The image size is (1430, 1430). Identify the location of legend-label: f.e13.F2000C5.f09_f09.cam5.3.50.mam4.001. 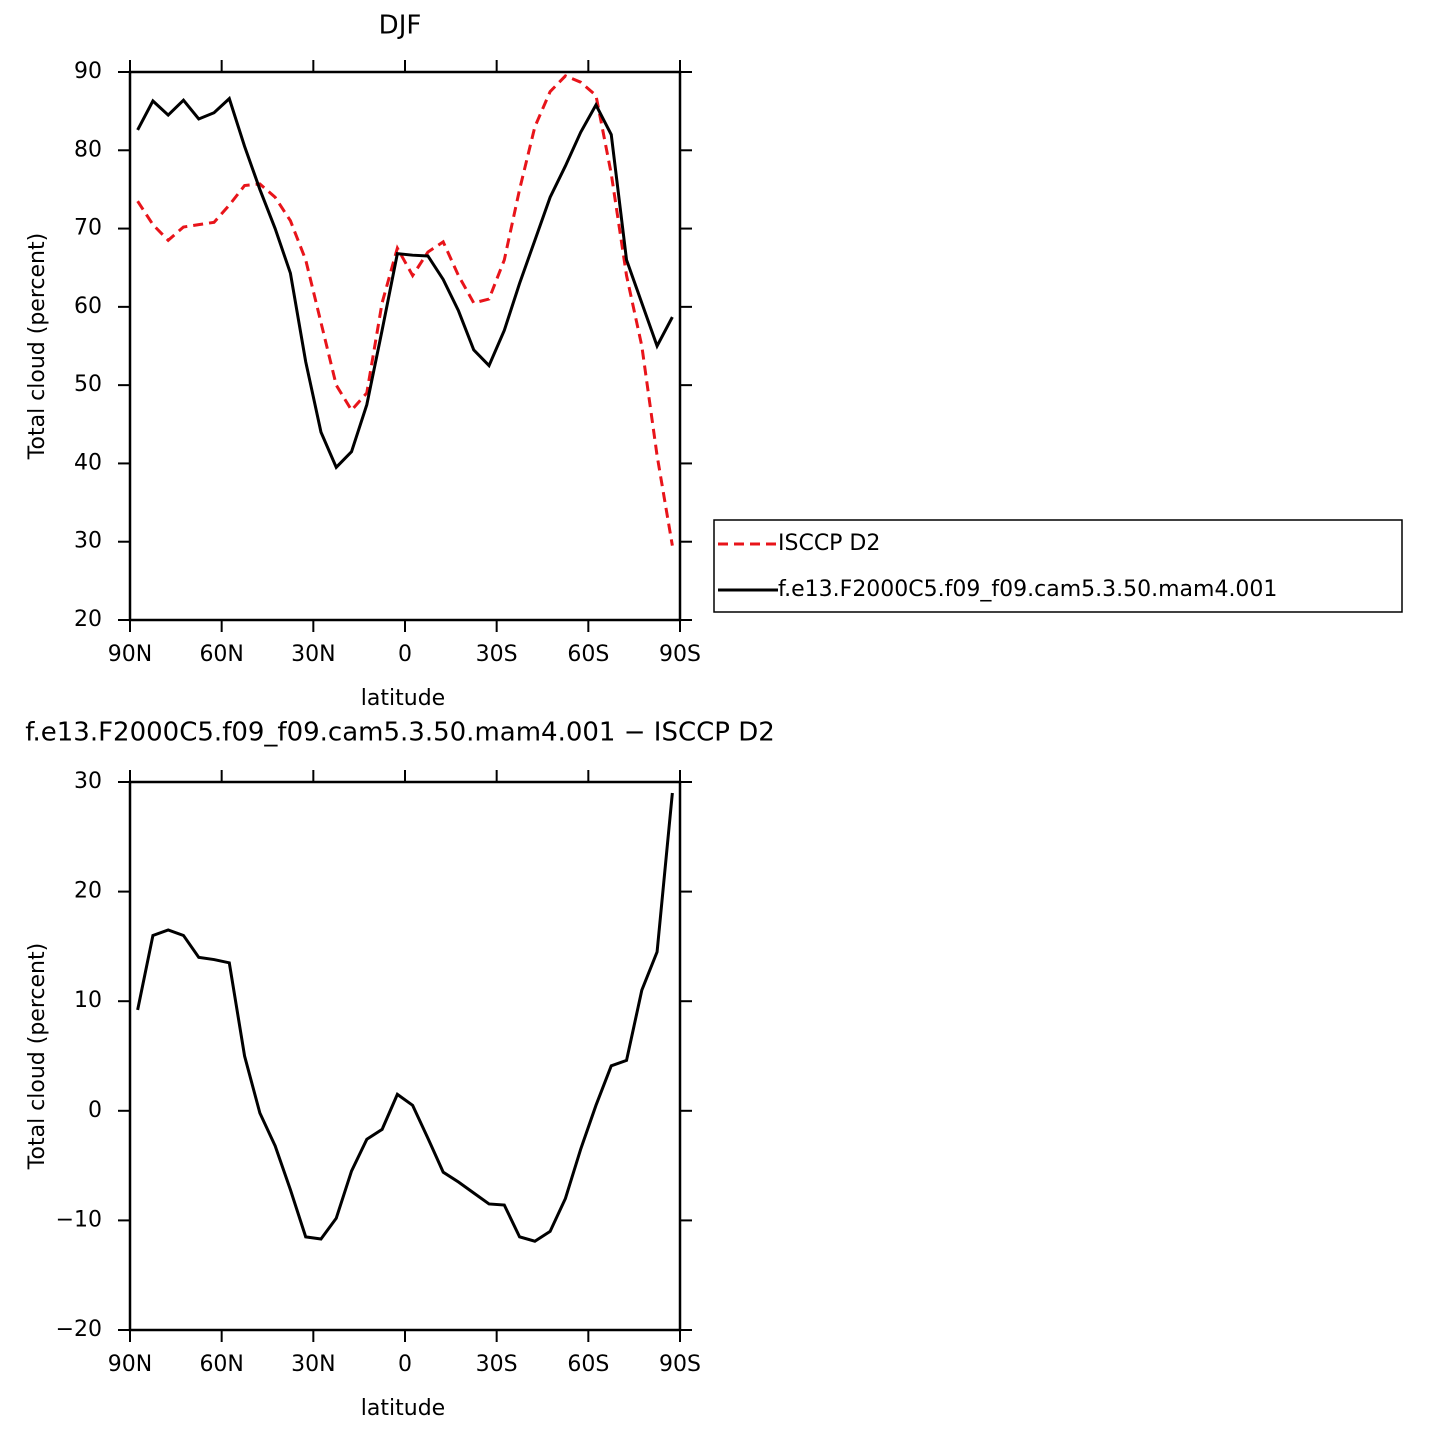
(1027, 589).